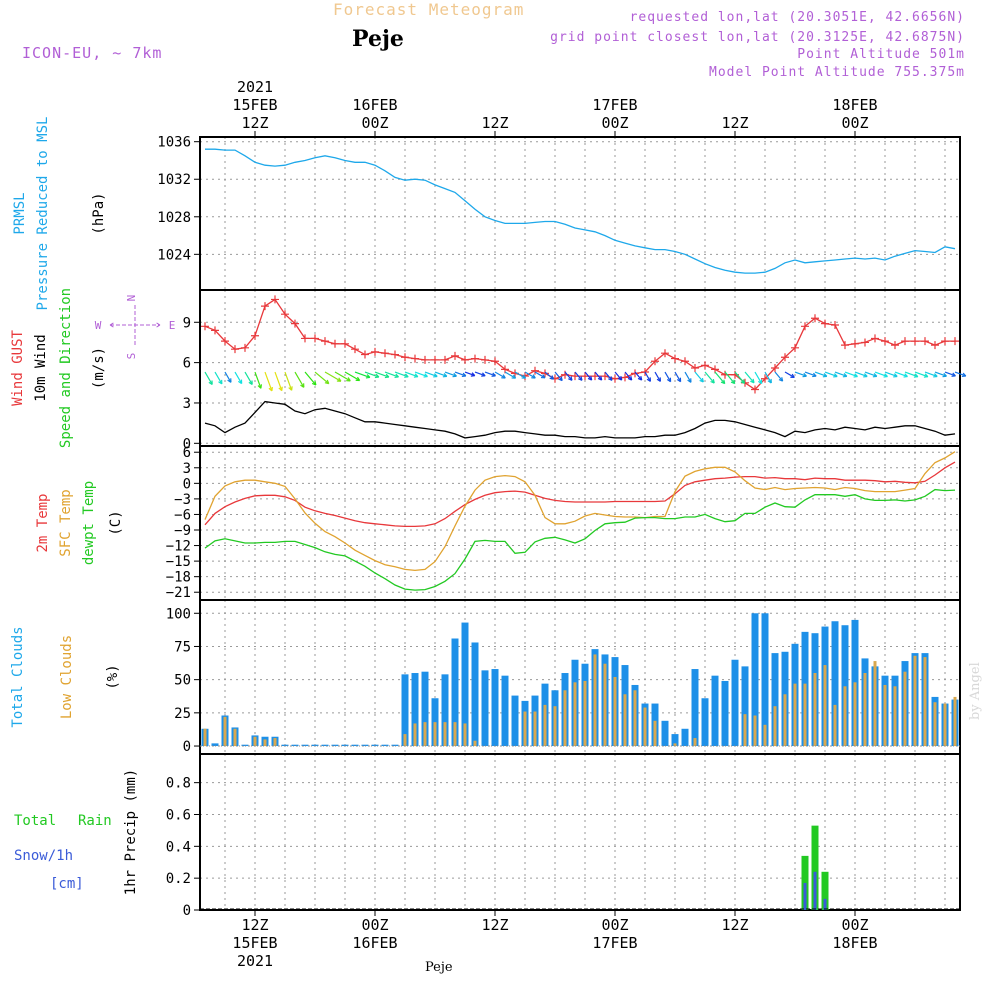 This screenshot has width=1000, height=1000. Describe the element at coordinates (494, 123) in the screenshot. I see `time-label-top: 12Z` at that location.